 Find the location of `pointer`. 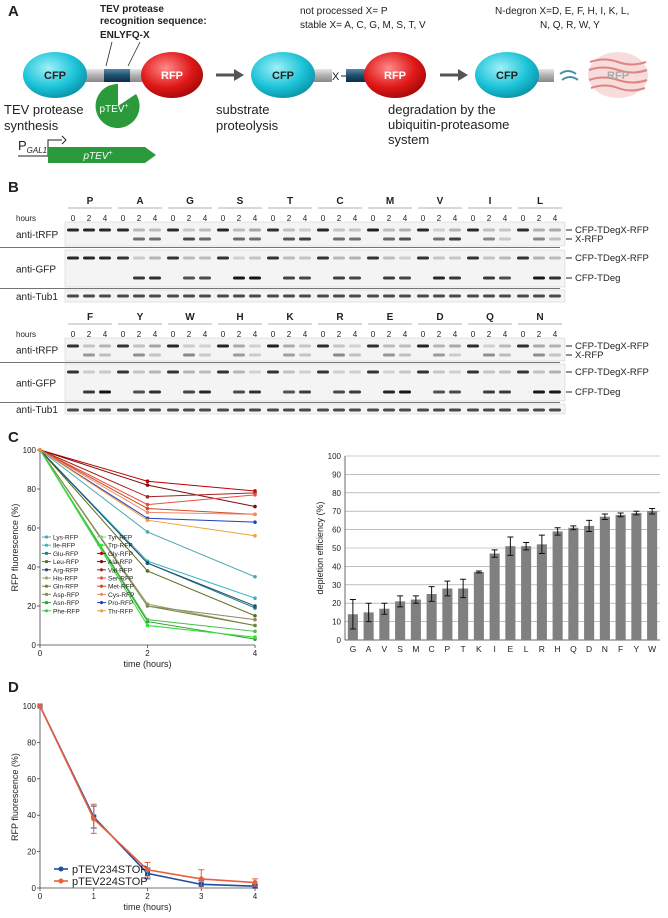

pointer is located at coordinates (109, 54).